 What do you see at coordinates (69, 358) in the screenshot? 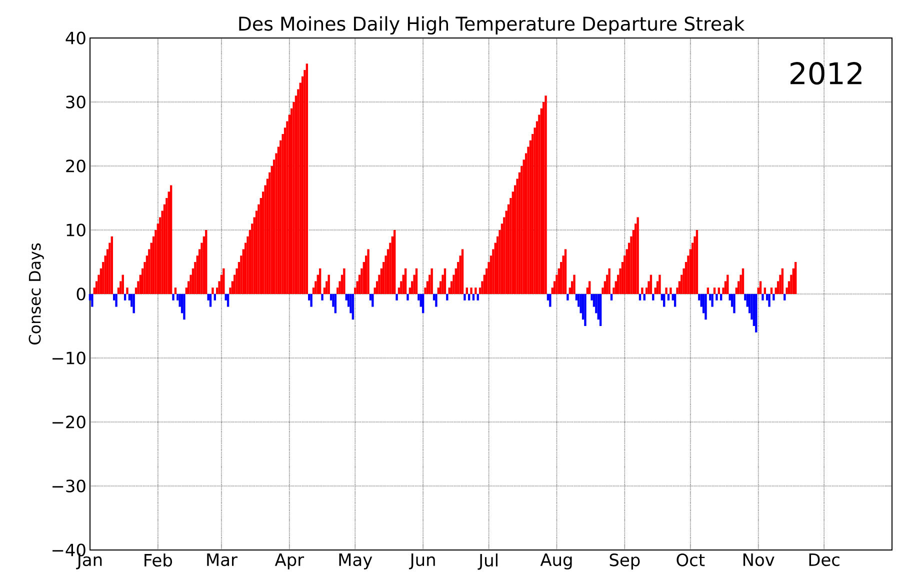
I see `y-tick-label: −10` at bounding box center [69, 358].